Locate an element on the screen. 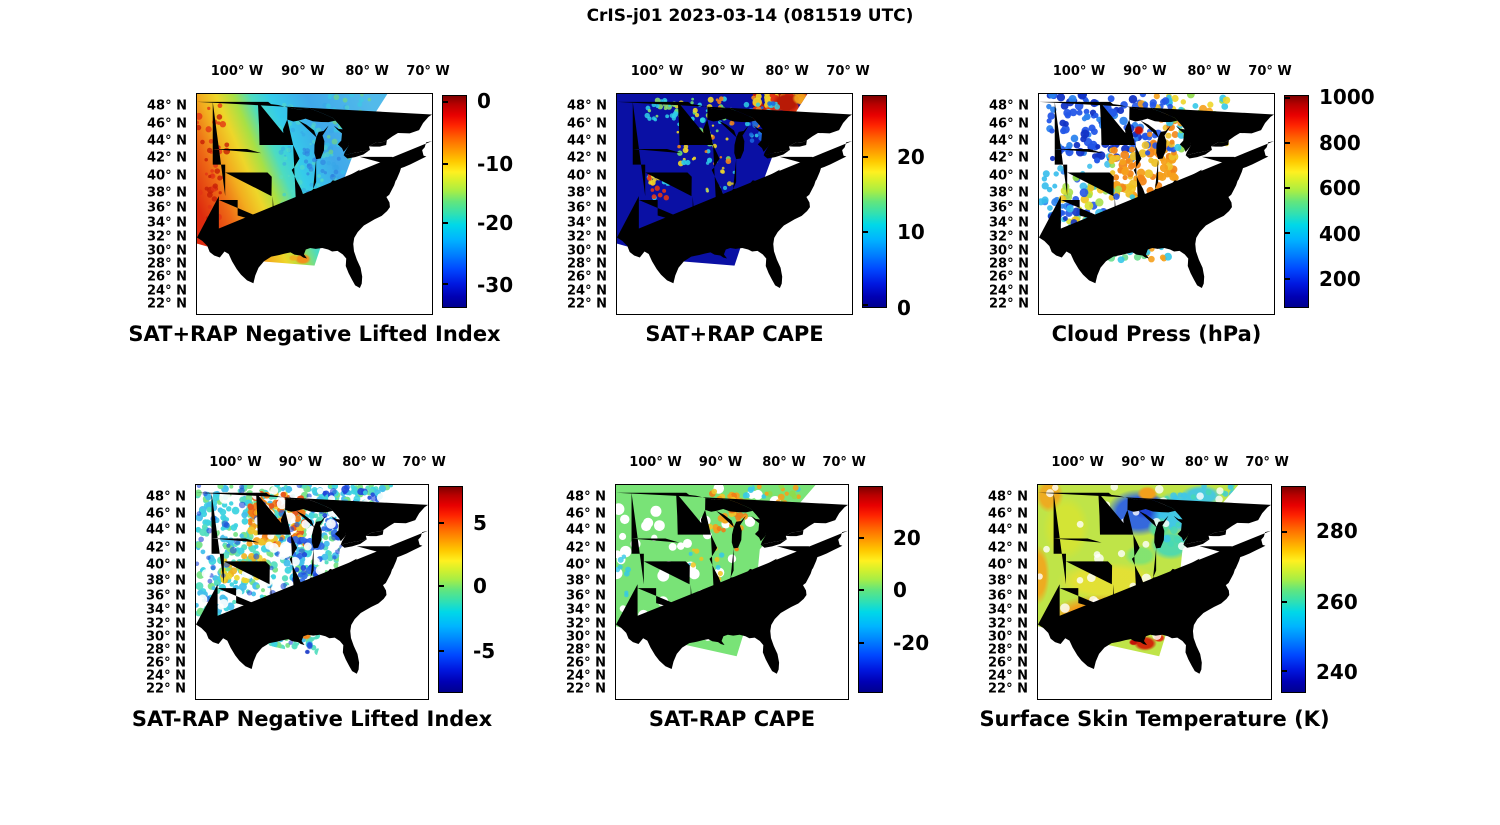  map-surface-skin-temp is located at coordinates (1154, 592).